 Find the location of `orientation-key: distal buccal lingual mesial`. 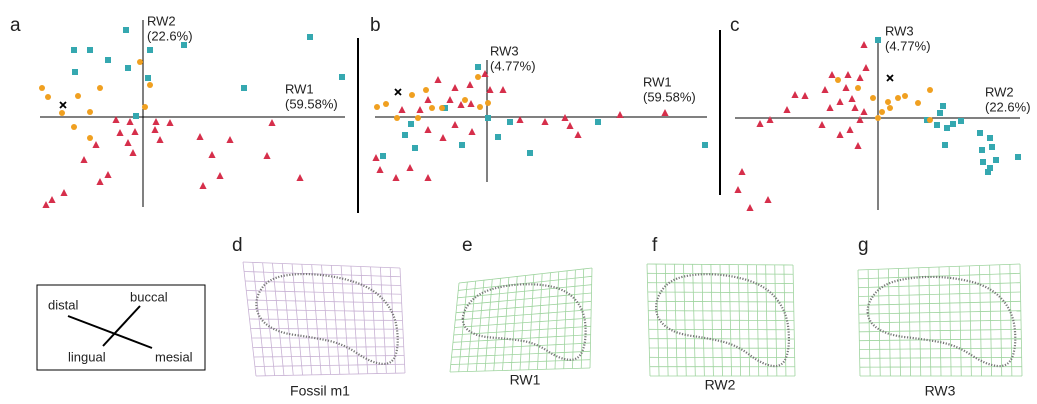

orientation-key: distal buccal lingual mesial is located at coordinates (121, 327).